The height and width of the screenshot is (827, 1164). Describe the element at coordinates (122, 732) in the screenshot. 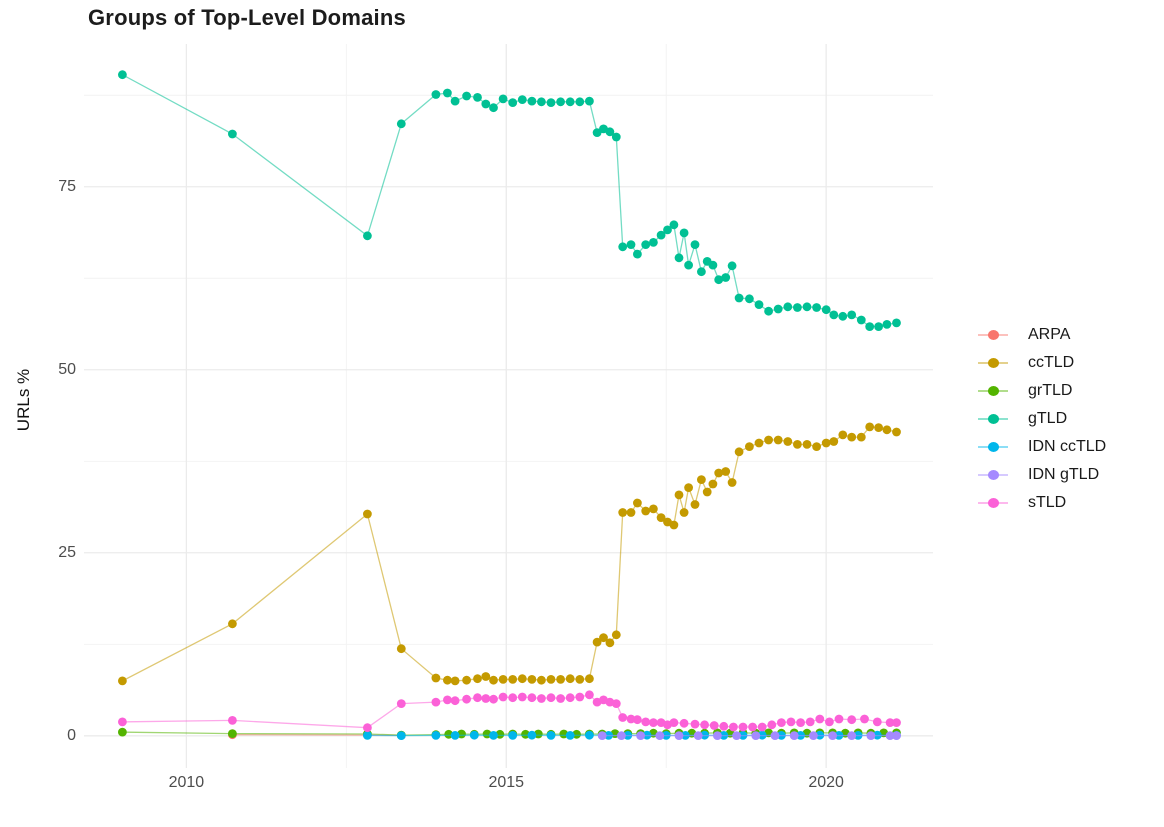

I see `data-point-grtld` at that location.